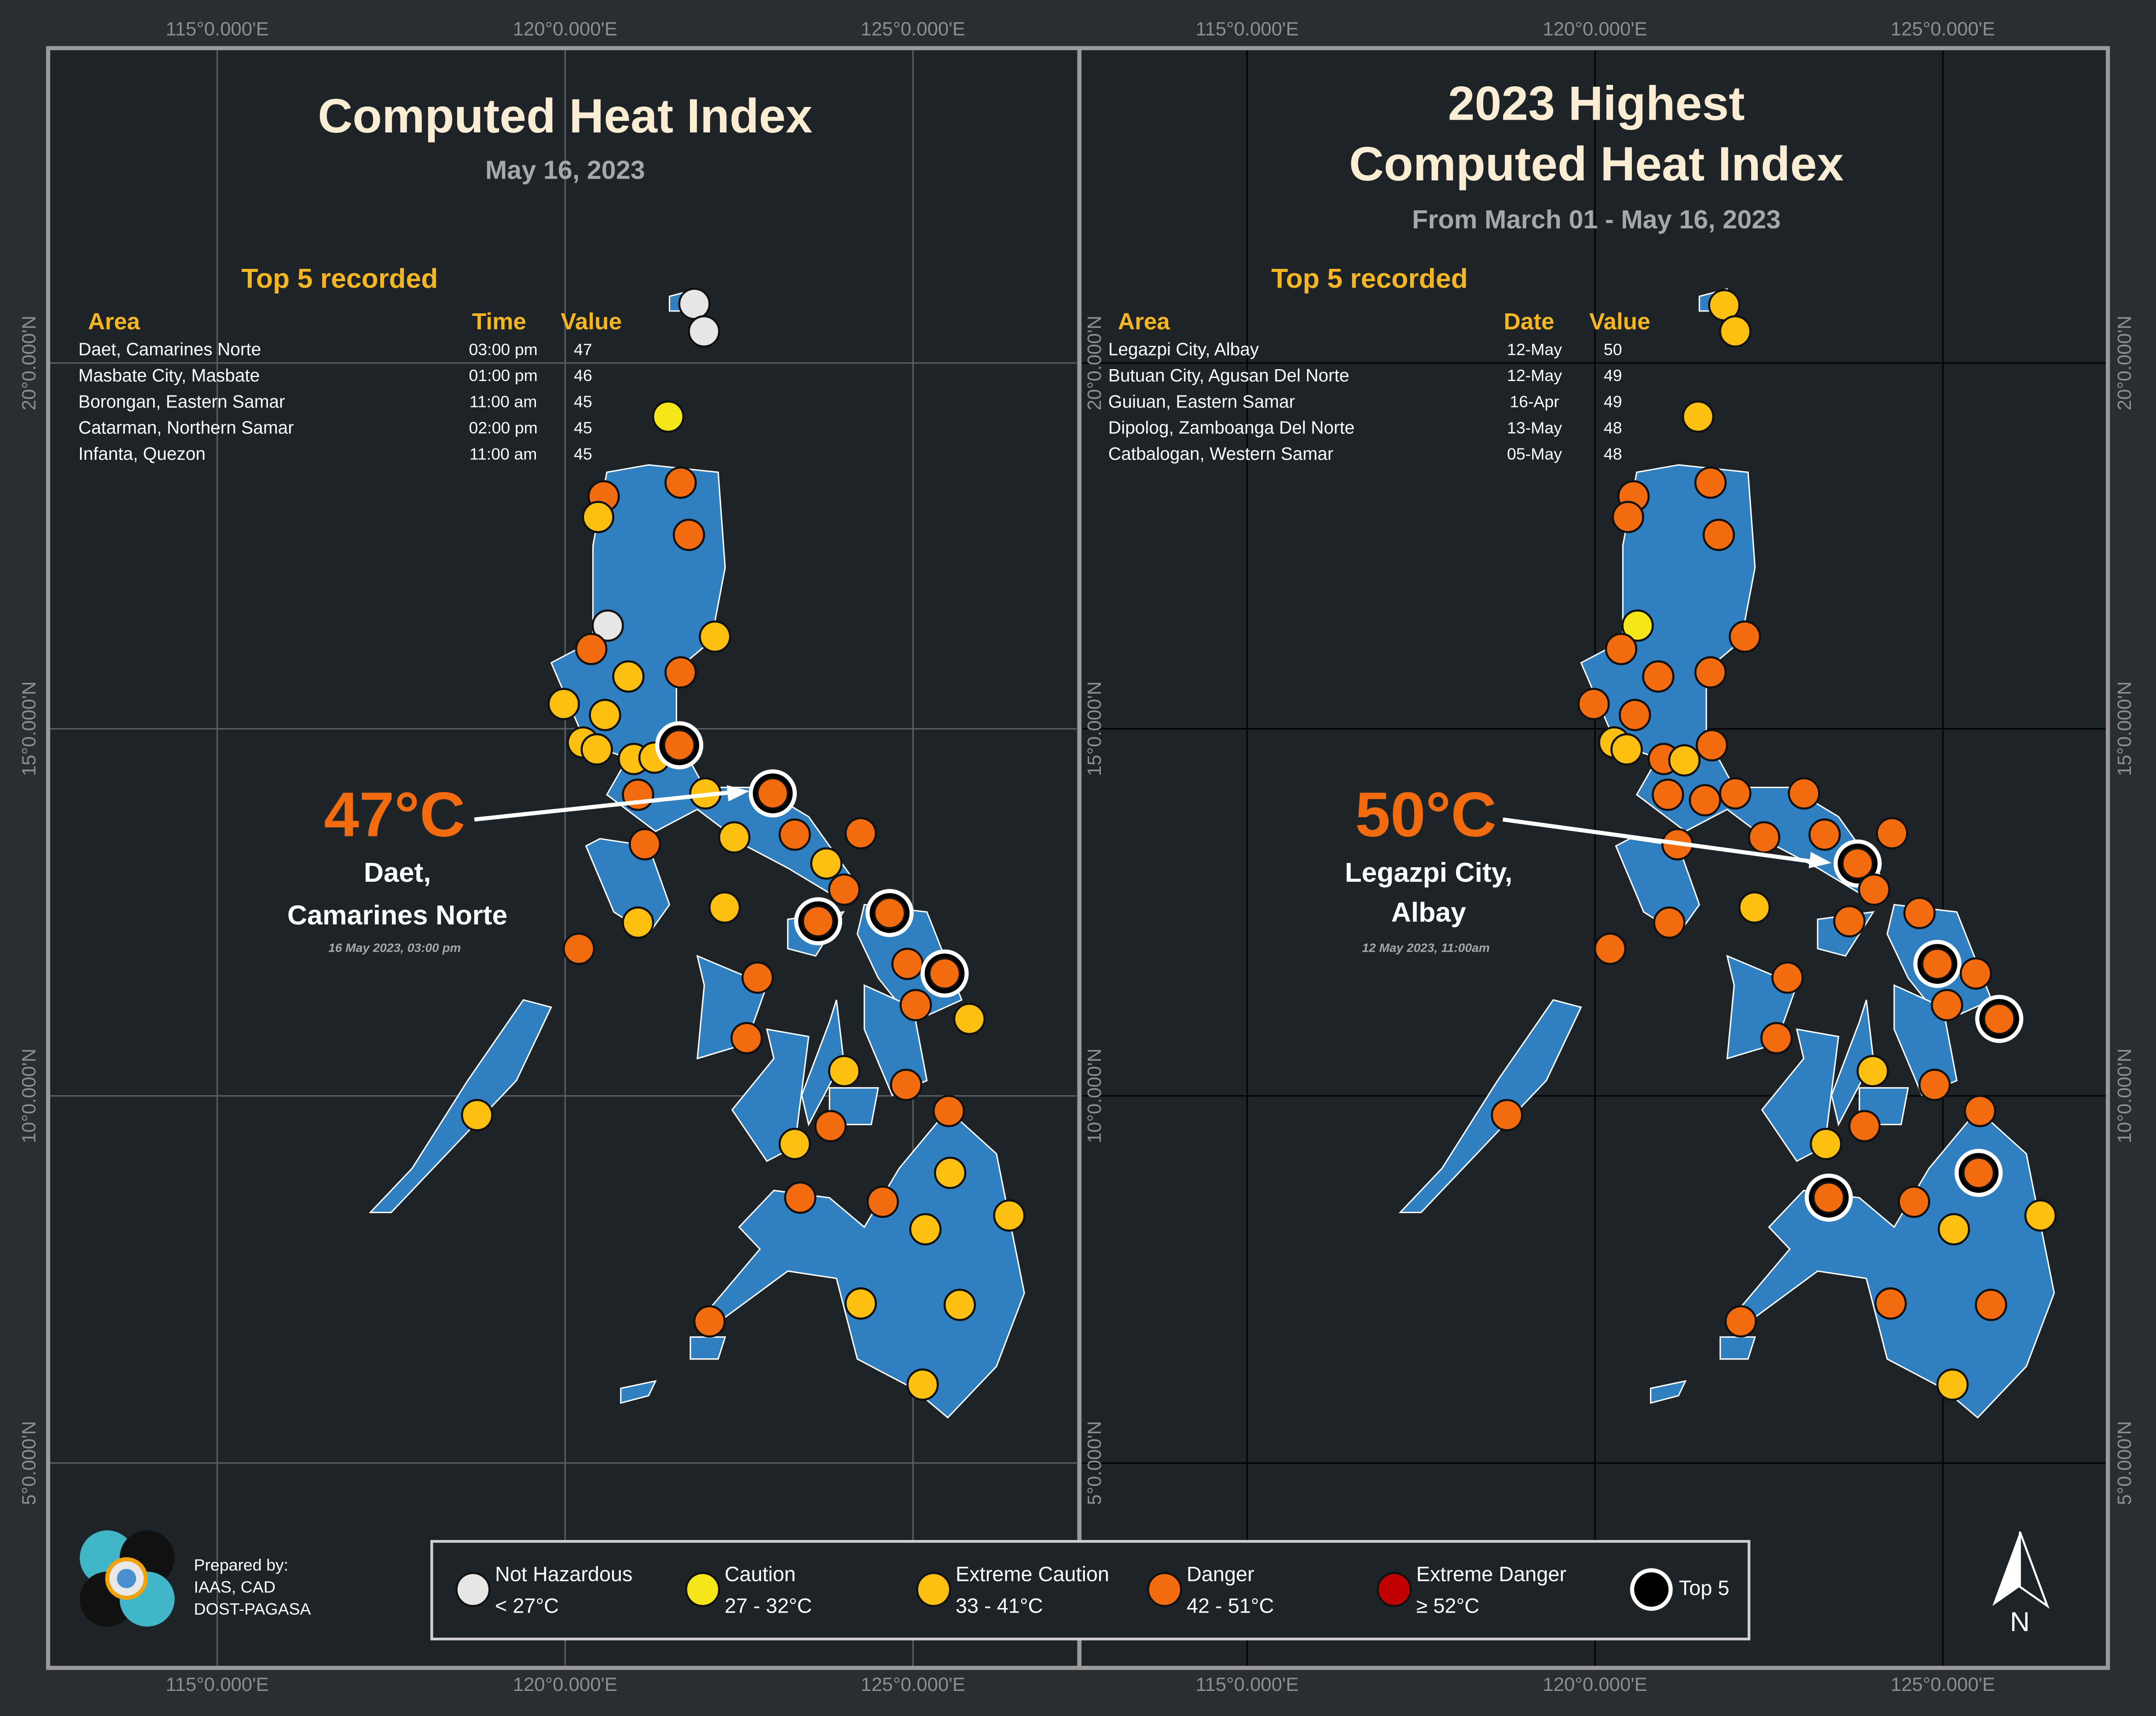  Describe the element at coordinates (397, 916) in the screenshot. I see `highlight-place: Camarines Norte` at that location.